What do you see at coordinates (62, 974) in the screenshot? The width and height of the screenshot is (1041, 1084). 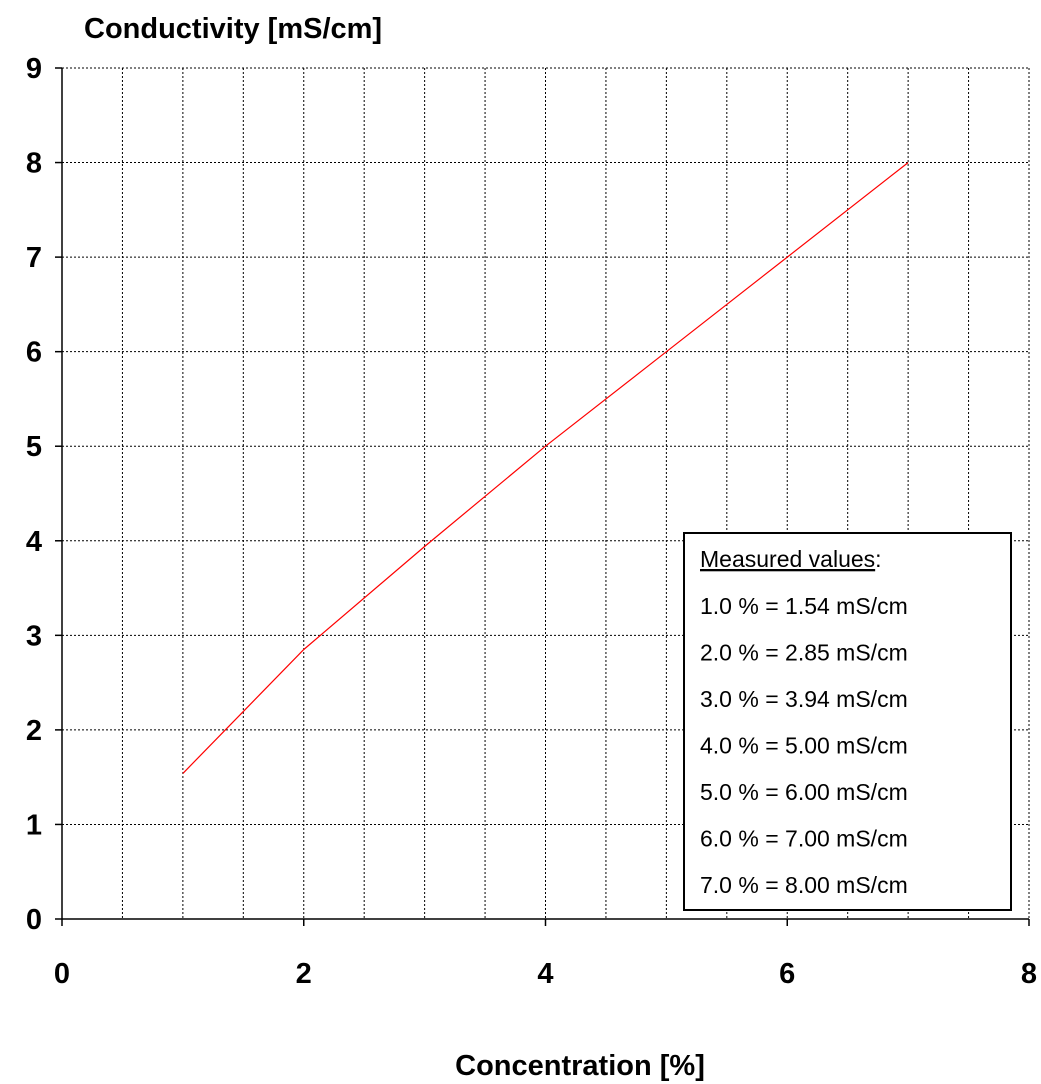 I see `x-tick-label: 0` at bounding box center [62, 974].